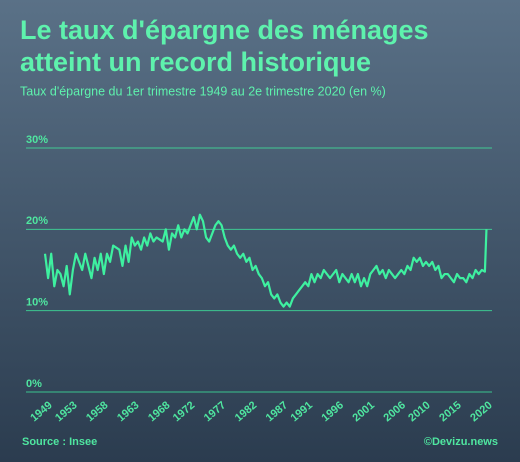 This screenshot has width=520, height=462. What do you see at coordinates (224, 30) in the screenshot?
I see `chart-title: Le taux d'épargne des ménages` at bounding box center [224, 30].